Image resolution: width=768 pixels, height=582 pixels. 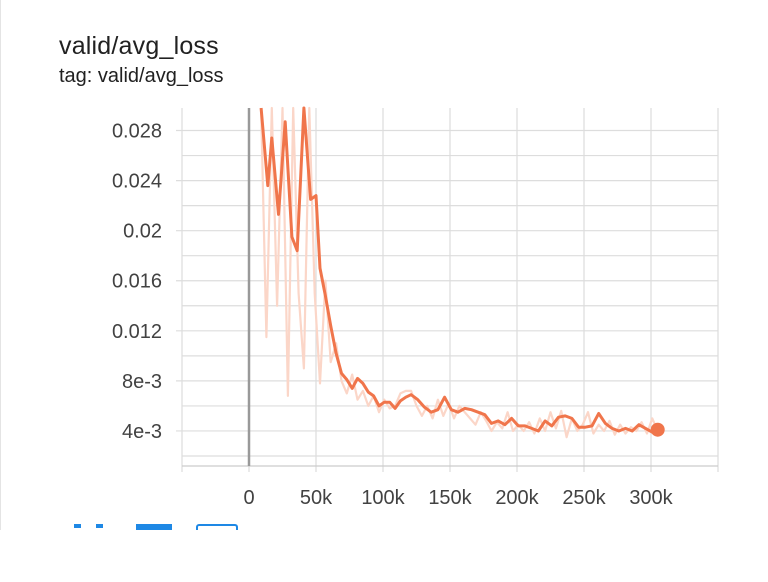 What do you see at coordinates (657, 429) in the screenshot?
I see `last-point-marker` at bounding box center [657, 429].